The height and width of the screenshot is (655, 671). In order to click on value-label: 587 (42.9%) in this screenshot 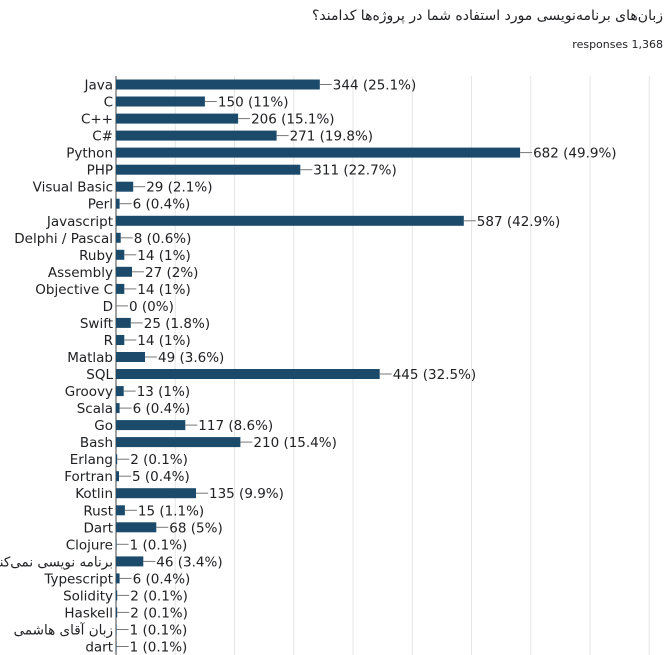, I will do `click(518, 222)`.